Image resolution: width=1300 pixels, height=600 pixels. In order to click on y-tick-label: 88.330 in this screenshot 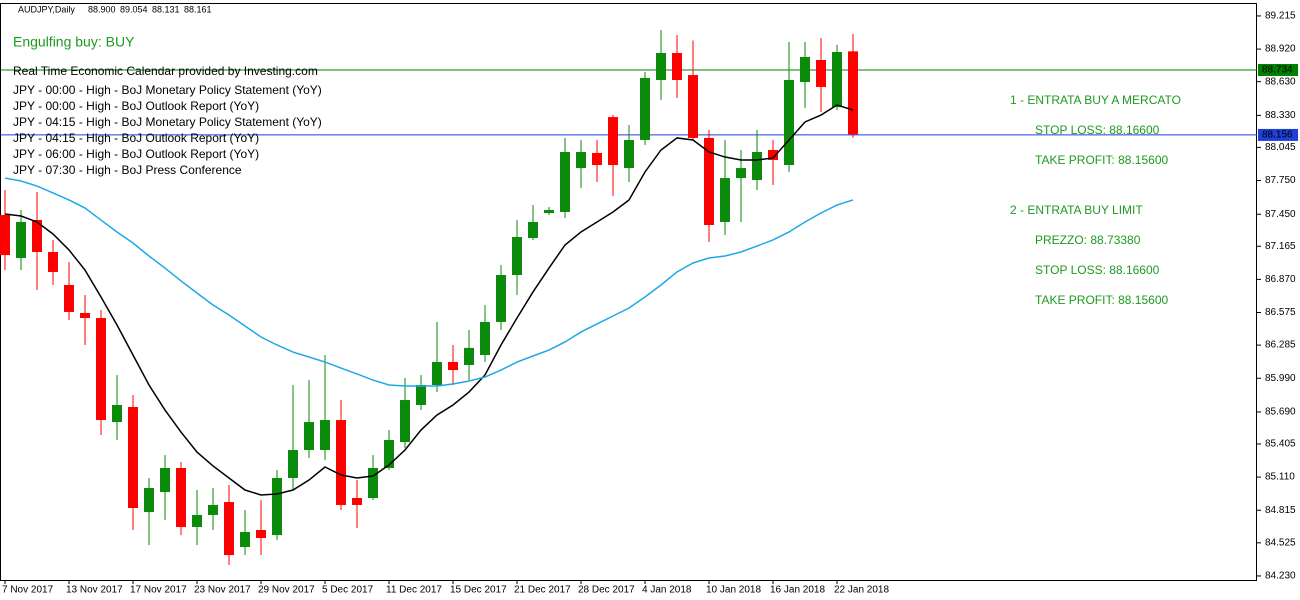, I will do `click(1280, 115)`.